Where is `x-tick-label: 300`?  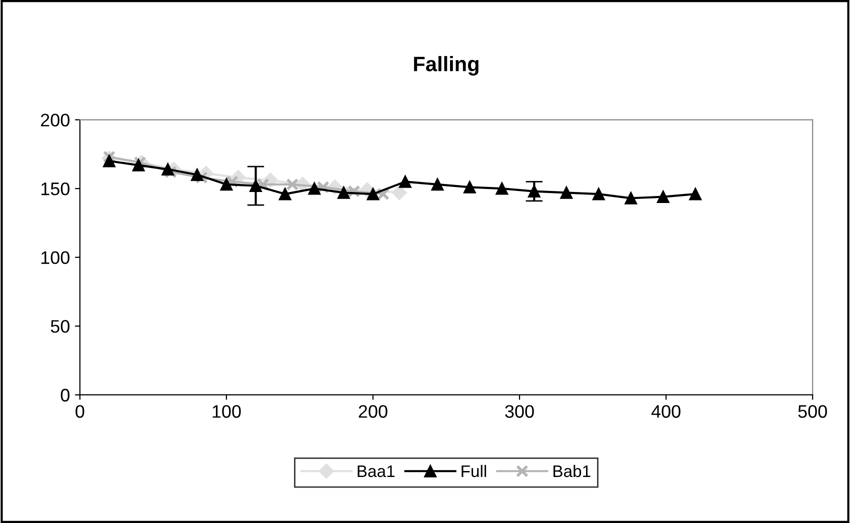
x-tick-label: 300 is located at coordinates (519, 411).